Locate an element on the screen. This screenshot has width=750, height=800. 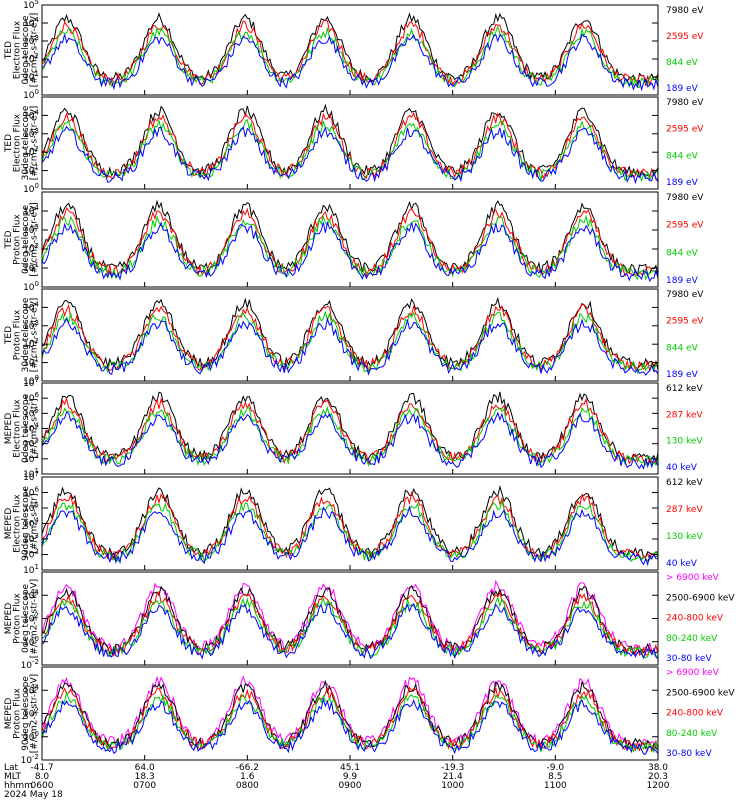
x-tick-hhmm: 1200 is located at coordinates (658, 786).